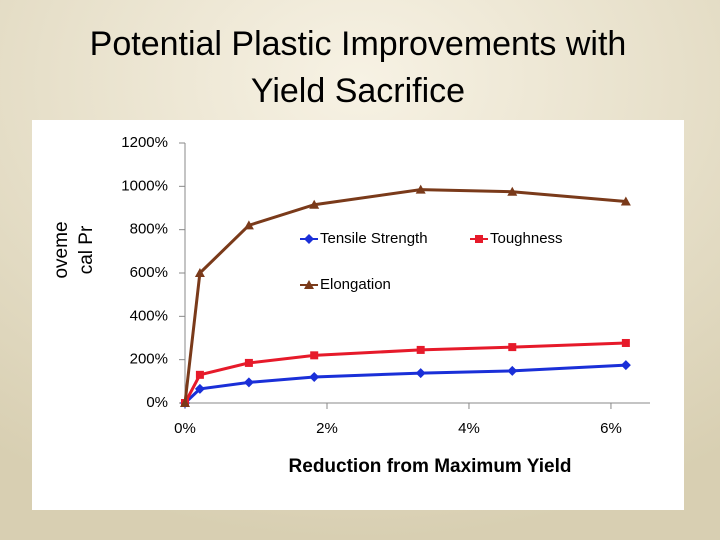 The height and width of the screenshot is (540, 720). I want to click on chart-title: Potential Plastic Improvements with, so click(358, 44).